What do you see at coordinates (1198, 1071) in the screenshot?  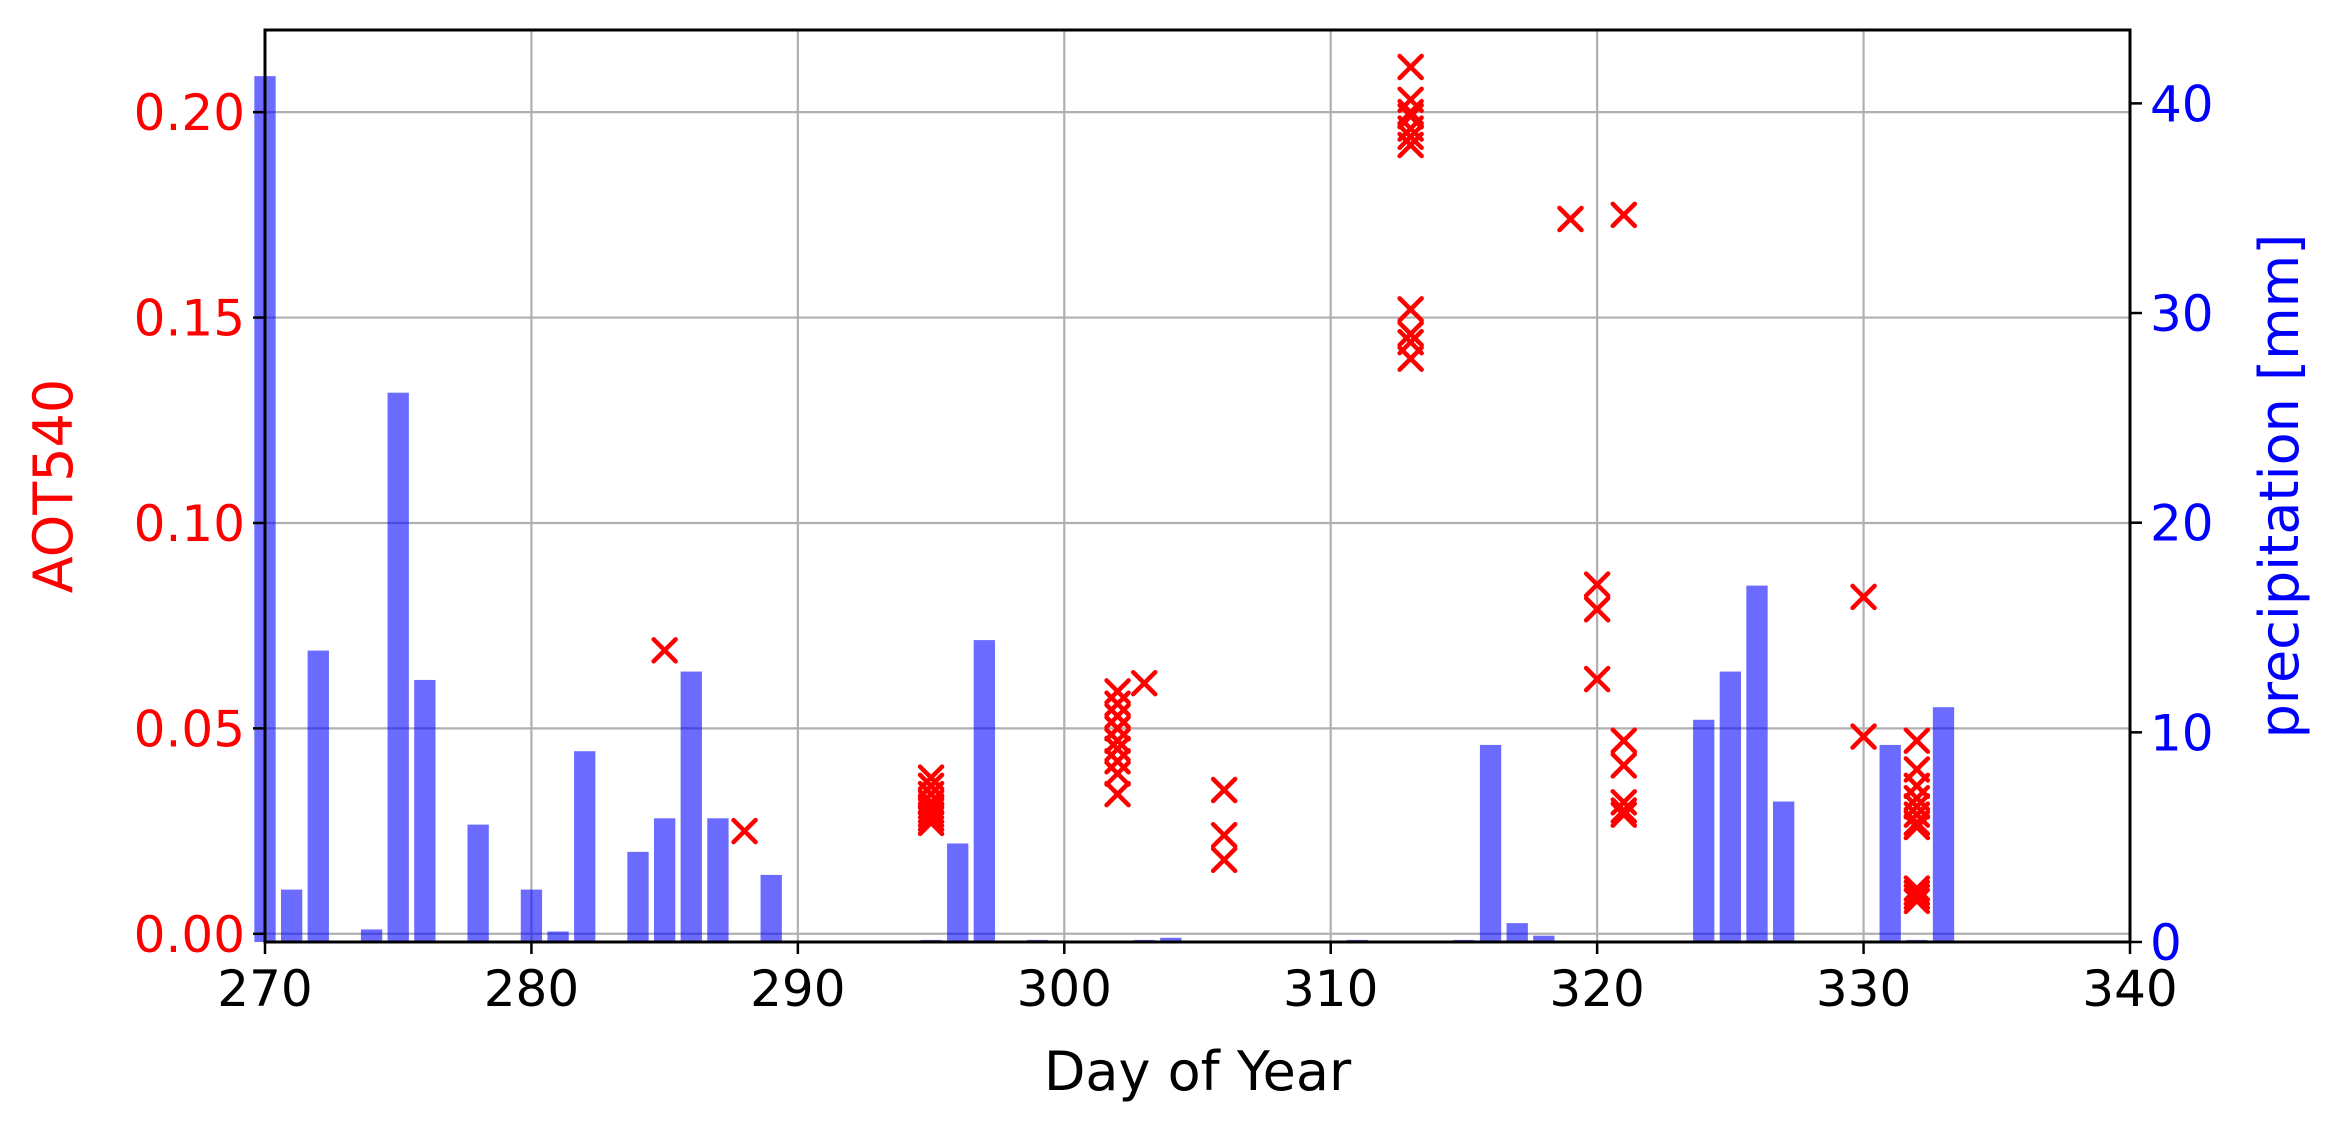 I see `x-axis-title: Day of Year` at bounding box center [1198, 1071].